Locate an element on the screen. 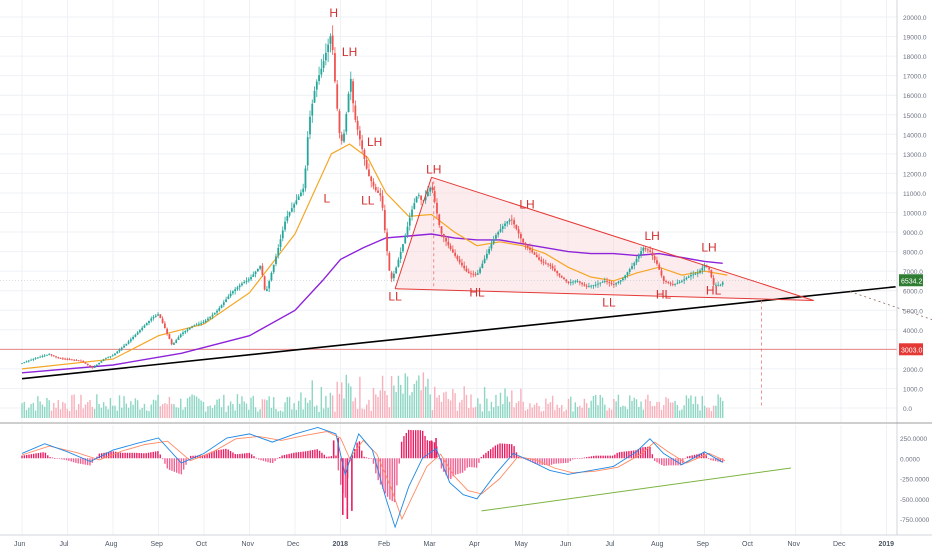  x-tick-label: 2019 is located at coordinates (887, 544).